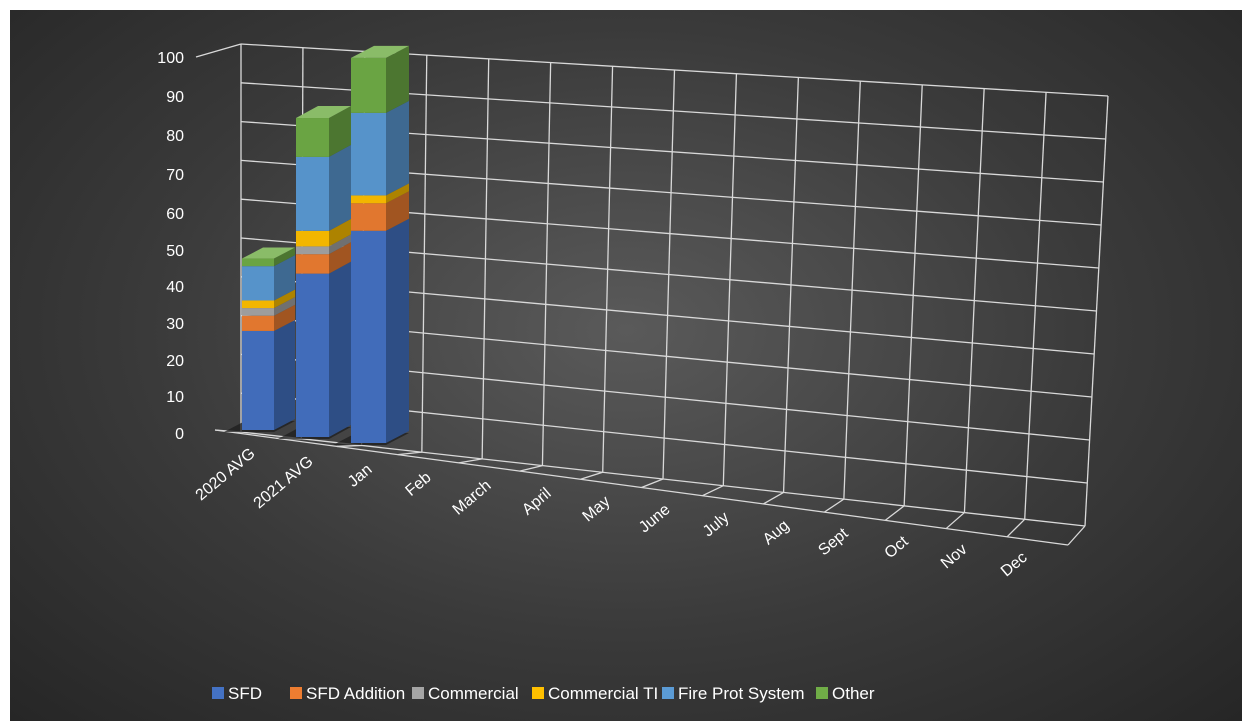 Image resolution: width=1254 pixels, height=723 pixels. Describe the element at coordinates (175, 97) in the screenshot. I see `y-tick-label: 90` at that location.